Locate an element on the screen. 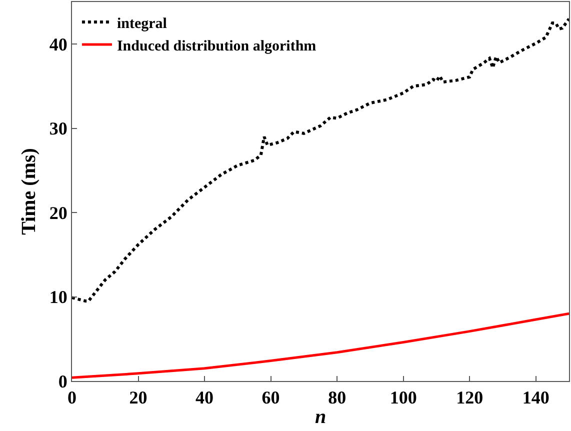  x-tick-label: 100 is located at coordinates (403, 398).